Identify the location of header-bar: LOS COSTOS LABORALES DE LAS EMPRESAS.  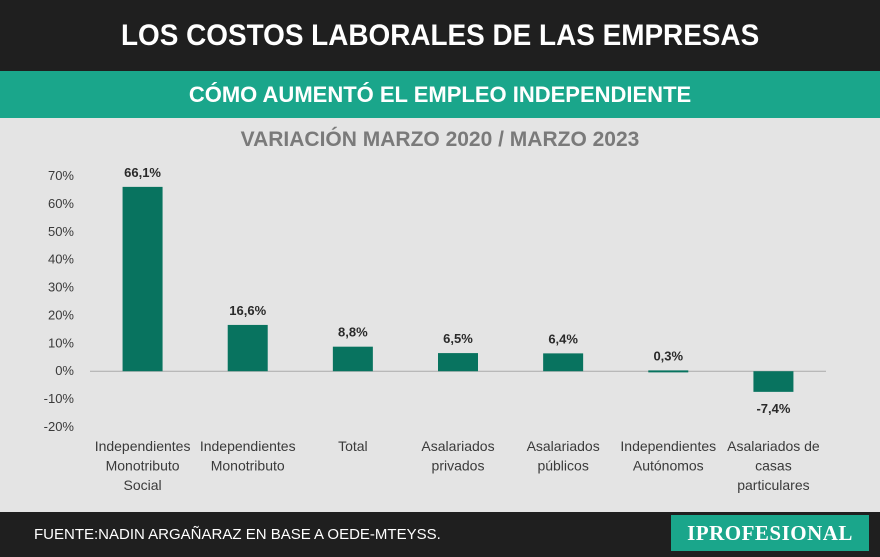
(440, 35).